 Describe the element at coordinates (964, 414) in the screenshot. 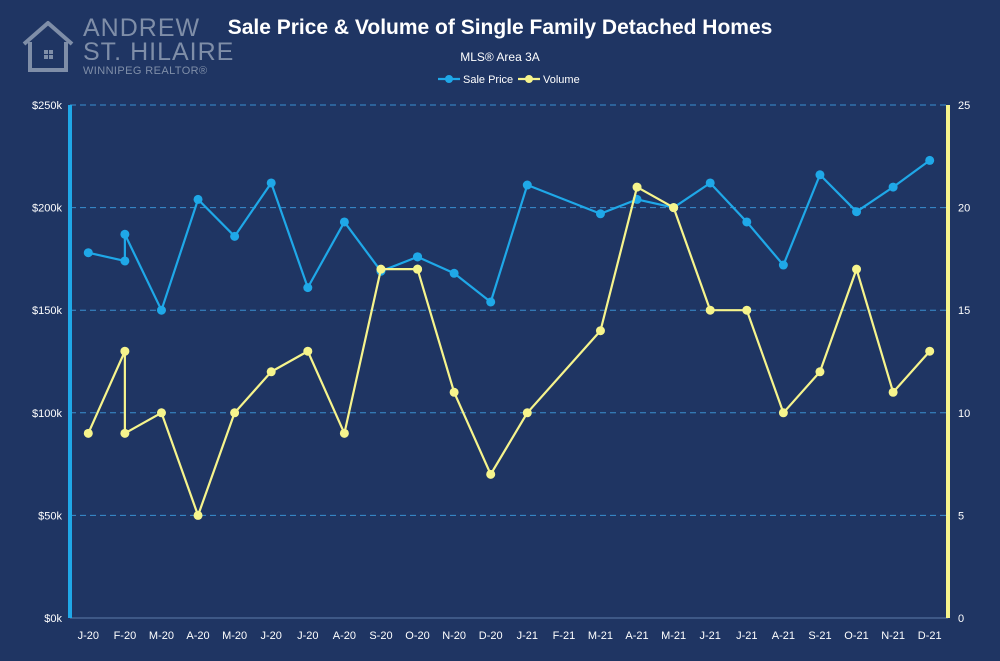

I see `y-right-tick-label: 10` at that location.